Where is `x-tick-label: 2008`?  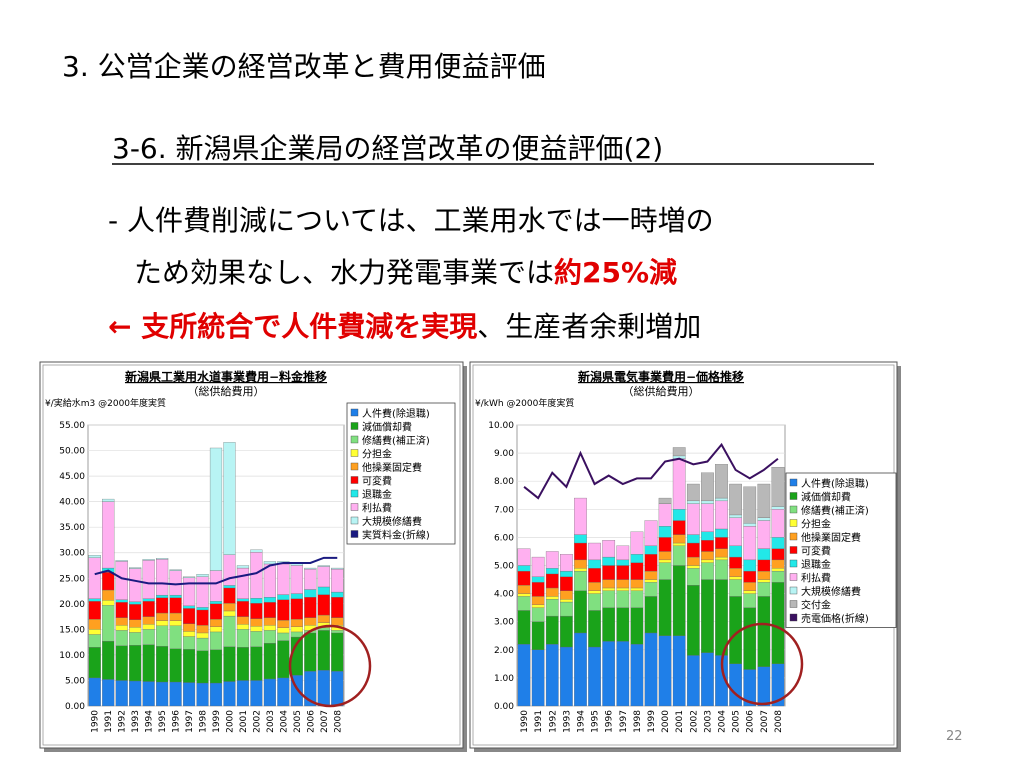
x-tick-label: 2008 is located at coordinates (779, 721).